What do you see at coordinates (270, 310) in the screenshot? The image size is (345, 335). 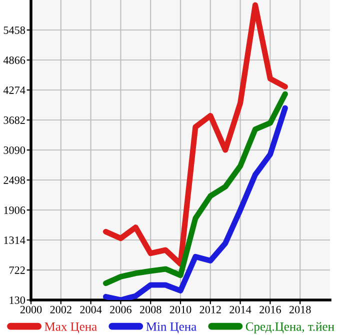 I see `x-tick-label: 2016` at bounding box center [270, 310].